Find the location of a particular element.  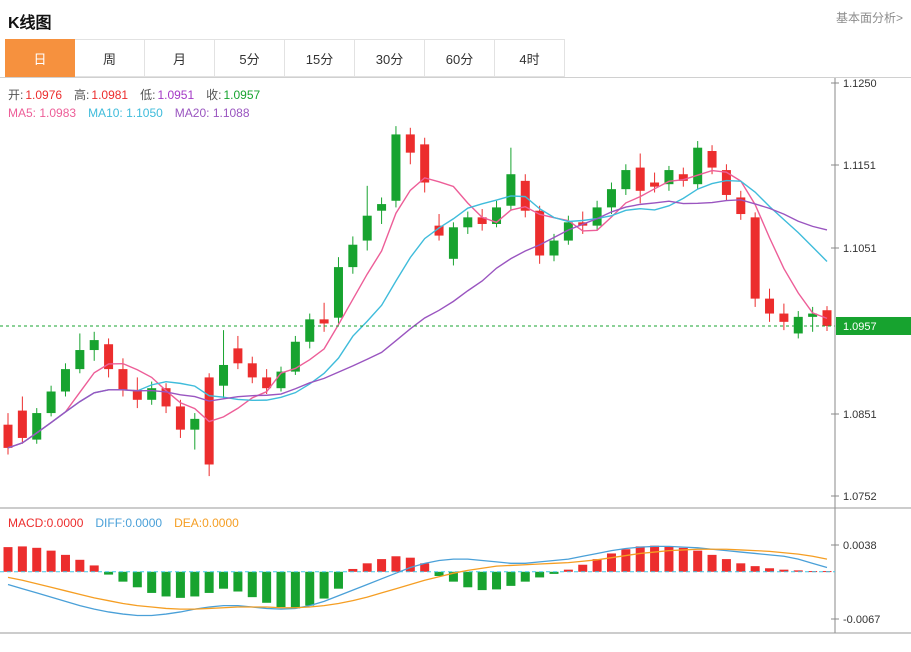

svg-text: 1.0851 is located at coordinates (860, 415).